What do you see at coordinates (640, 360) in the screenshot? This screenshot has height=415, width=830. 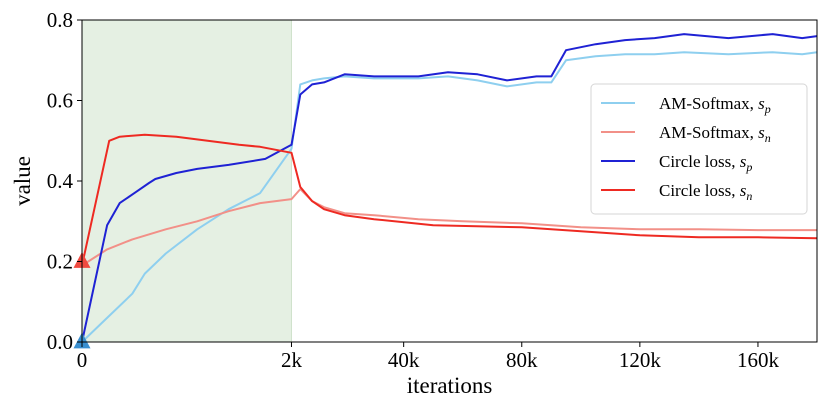 I see `x-tick-label: 120k` at bounding box center [640, 360].